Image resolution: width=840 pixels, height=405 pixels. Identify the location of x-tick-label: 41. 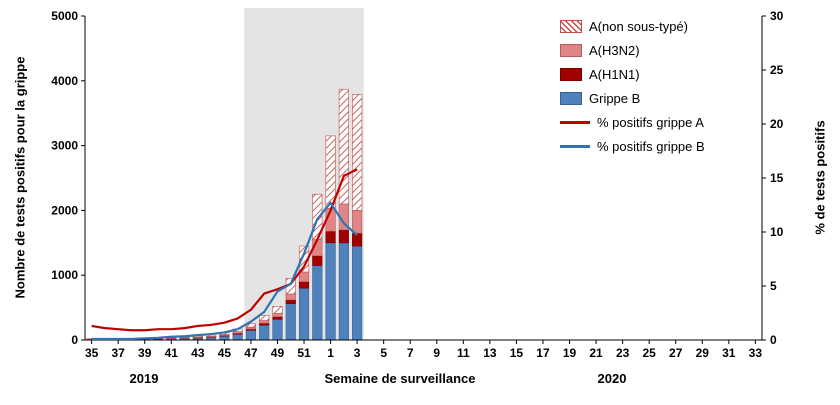
(172, 353).